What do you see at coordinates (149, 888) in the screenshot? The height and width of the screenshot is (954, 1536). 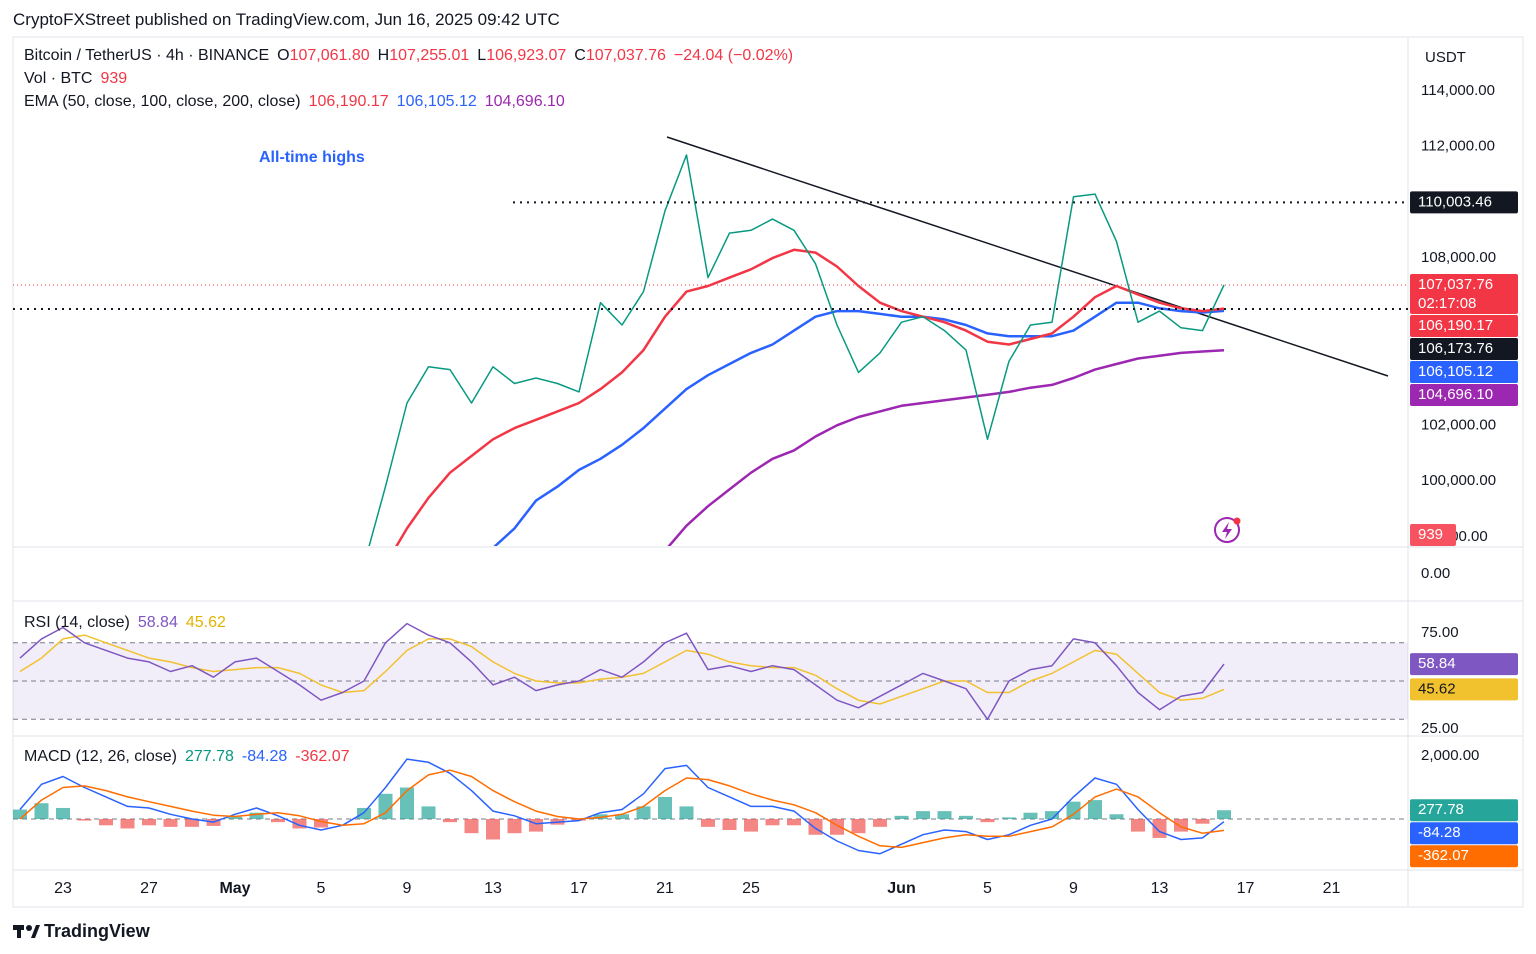 I see `x-tick-label: 27` at bounding box center [149, 888].